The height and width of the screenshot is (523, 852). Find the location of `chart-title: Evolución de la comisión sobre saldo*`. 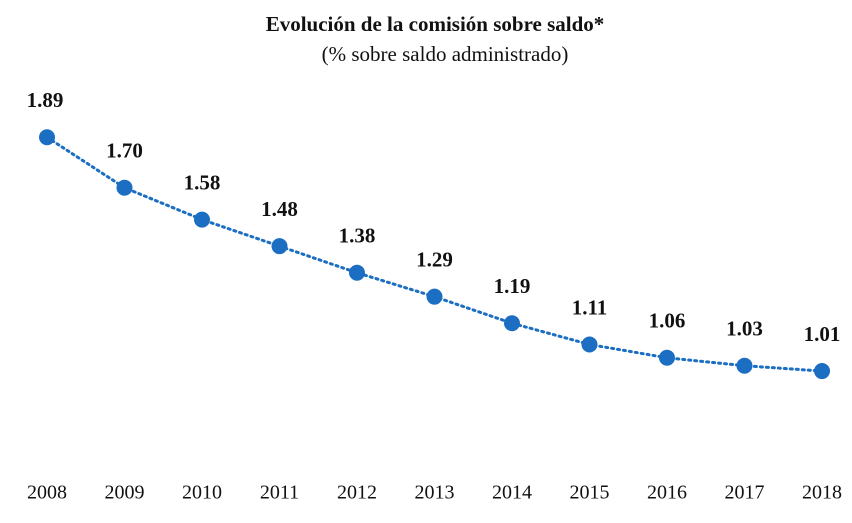

chart-title: Evolución de la comisión sobre saldo* is located at coordinates (435, 24).